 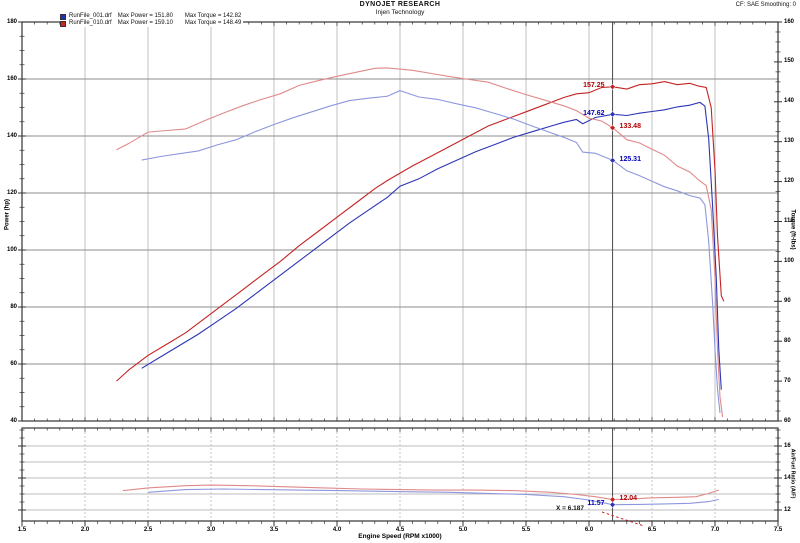 I want to click on correction-info: CF: SAE Smoothing: 0, so click(x=765, y=5).